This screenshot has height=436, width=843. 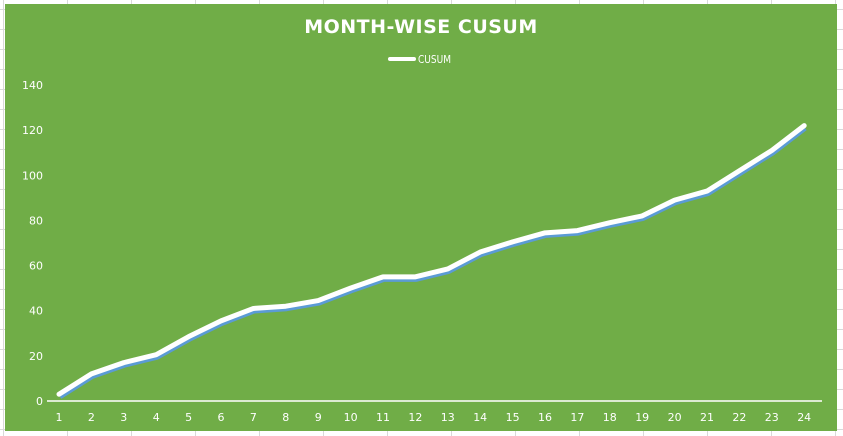 What do you see at coordinates (421, 27) in the screenshot?
I see `chart-title: MONTH-WISE CUSUM` at bounding box center [421, 27].